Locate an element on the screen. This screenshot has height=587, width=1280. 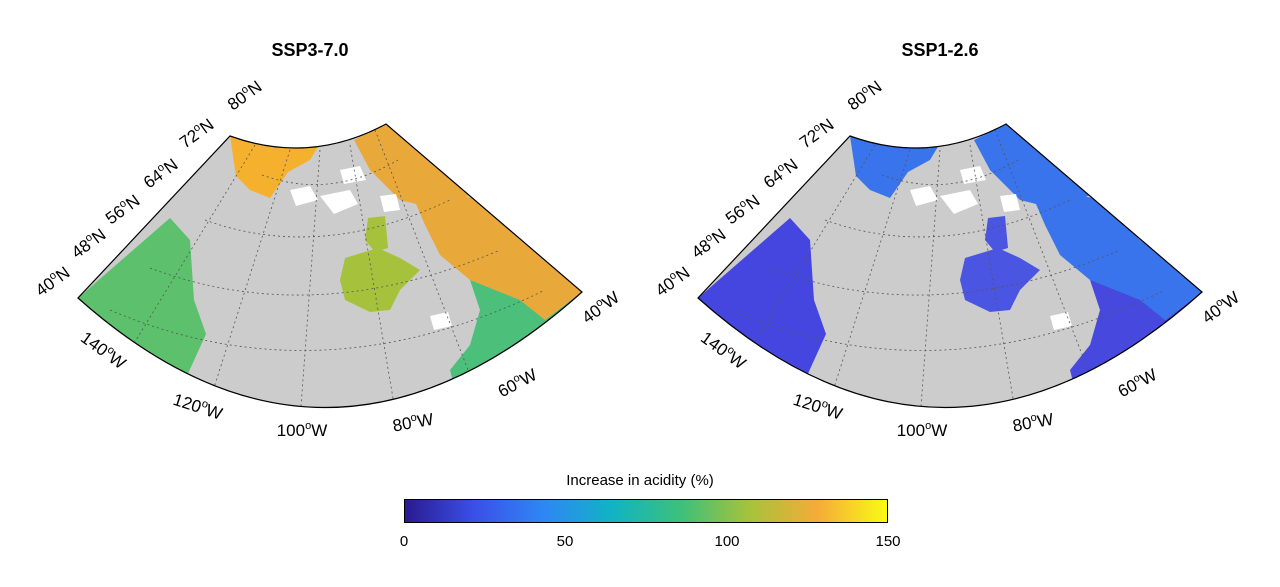
colorbar-tick: 50 is located at coordinates (565, 541).